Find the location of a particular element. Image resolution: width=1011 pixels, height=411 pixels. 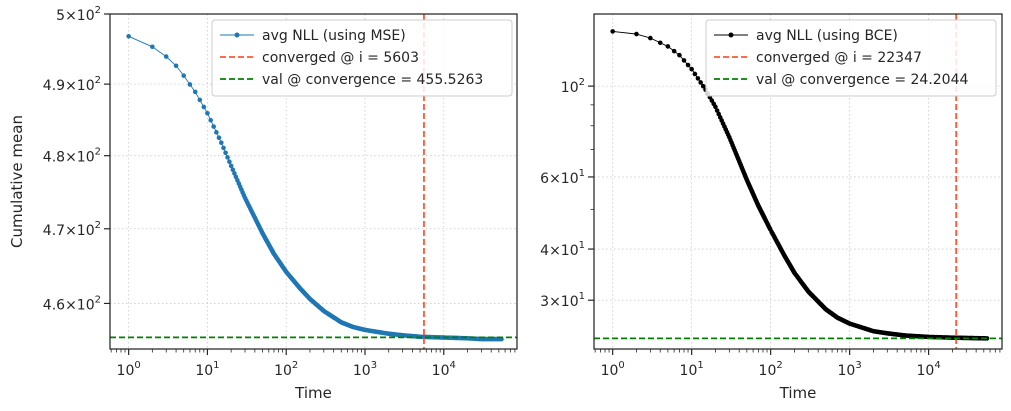

y-tick-label-mantissa: 3 is located at coordinates (544, 302).